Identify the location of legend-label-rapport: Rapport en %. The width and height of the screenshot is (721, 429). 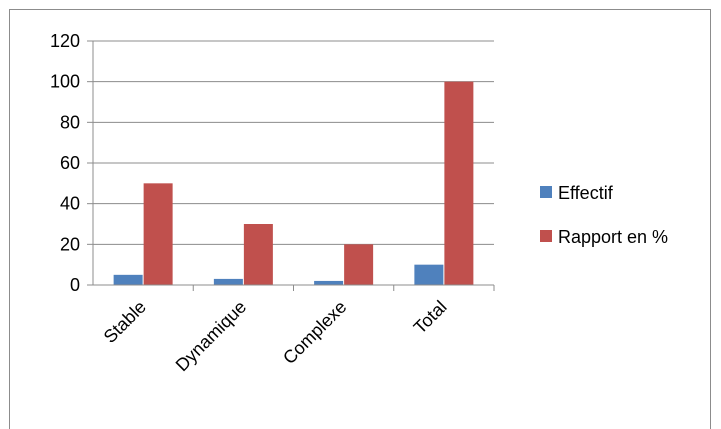
(613, 237).